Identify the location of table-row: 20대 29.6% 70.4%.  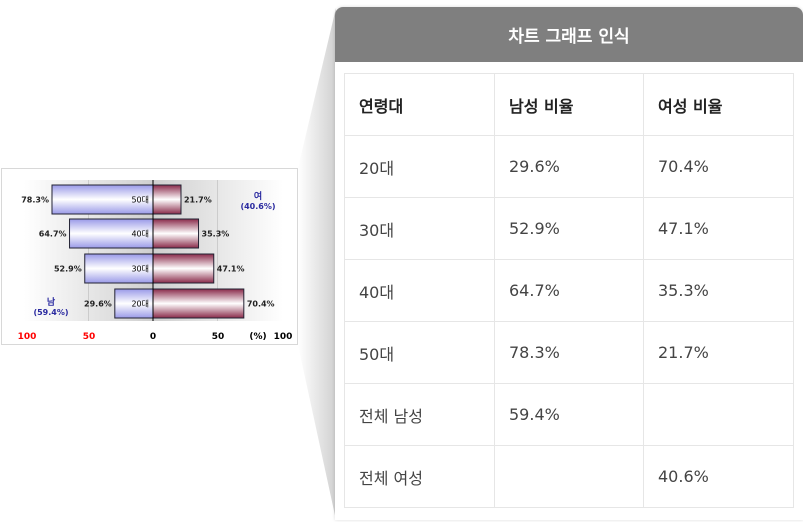
(569, 166).